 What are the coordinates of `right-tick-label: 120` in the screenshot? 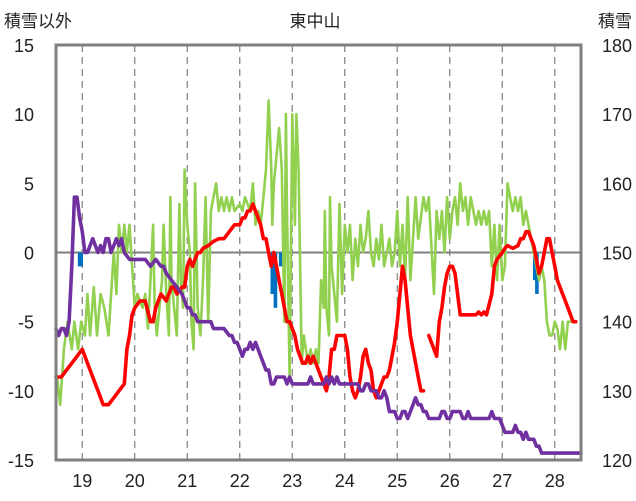 It's located at (617, 461).